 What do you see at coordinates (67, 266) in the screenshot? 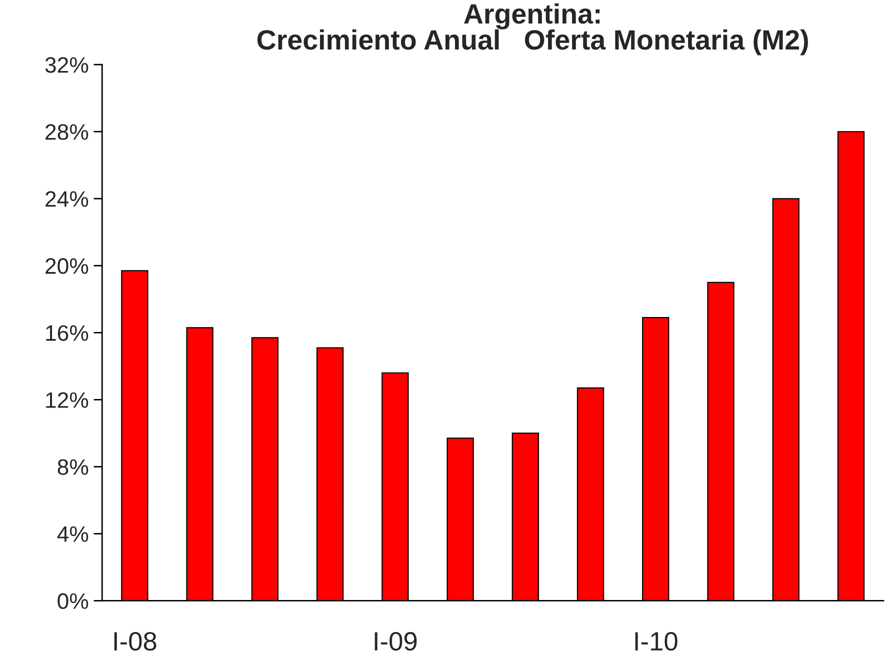
I see `y-tick-label: 20%` at bounding box center [67, 266].